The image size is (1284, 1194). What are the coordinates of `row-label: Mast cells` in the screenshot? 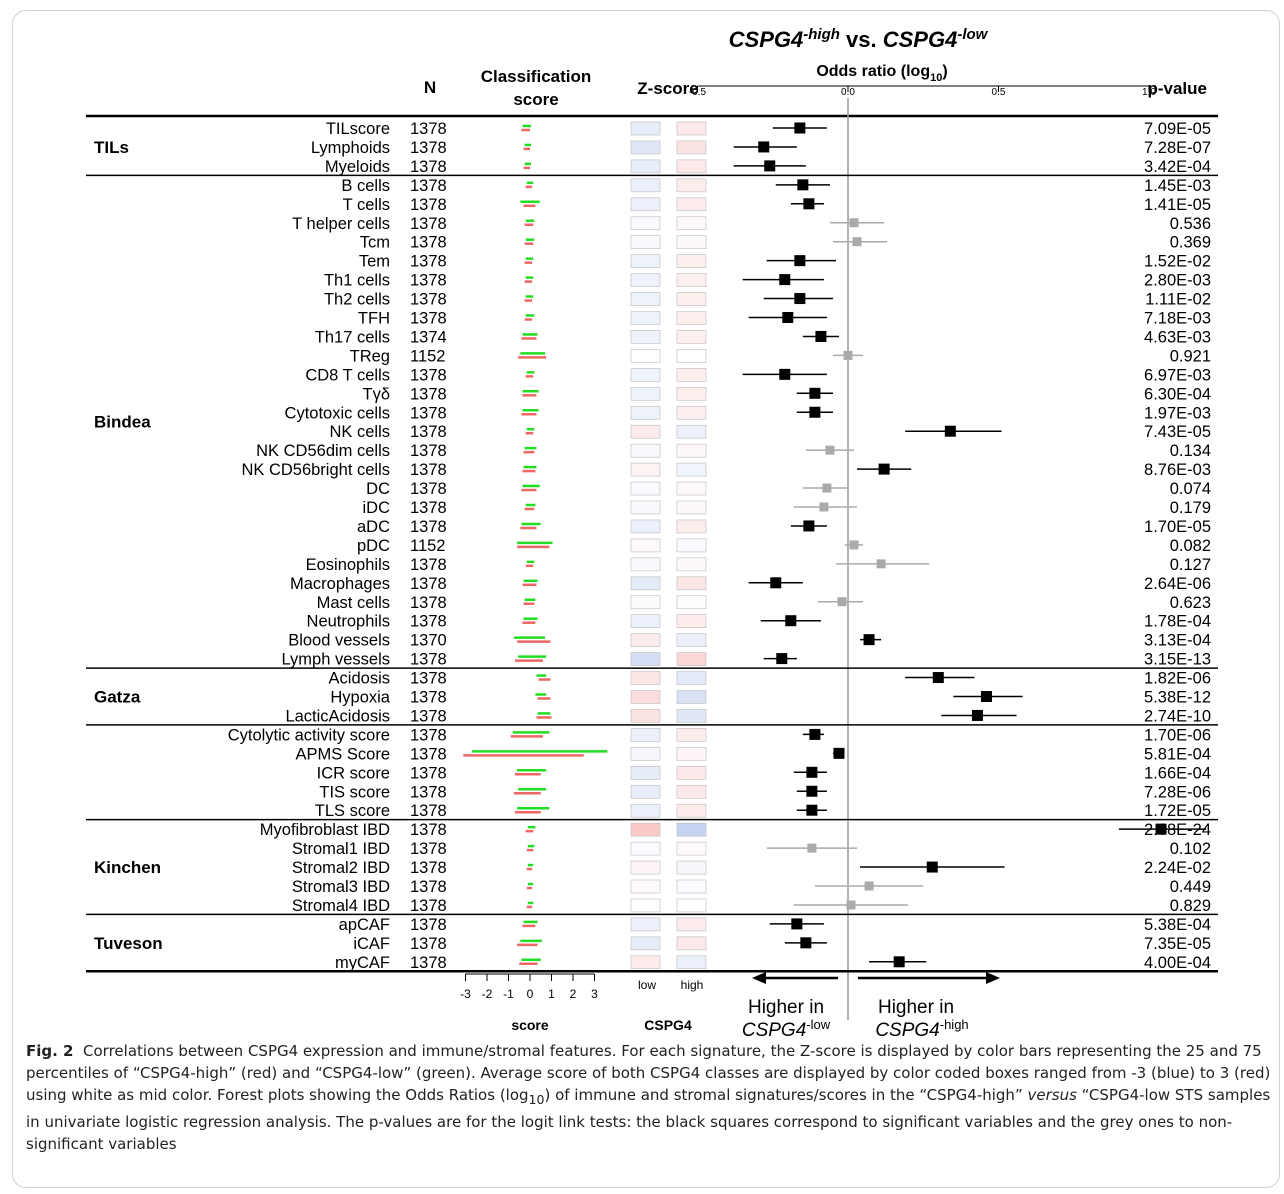 It's located at (353, 603).